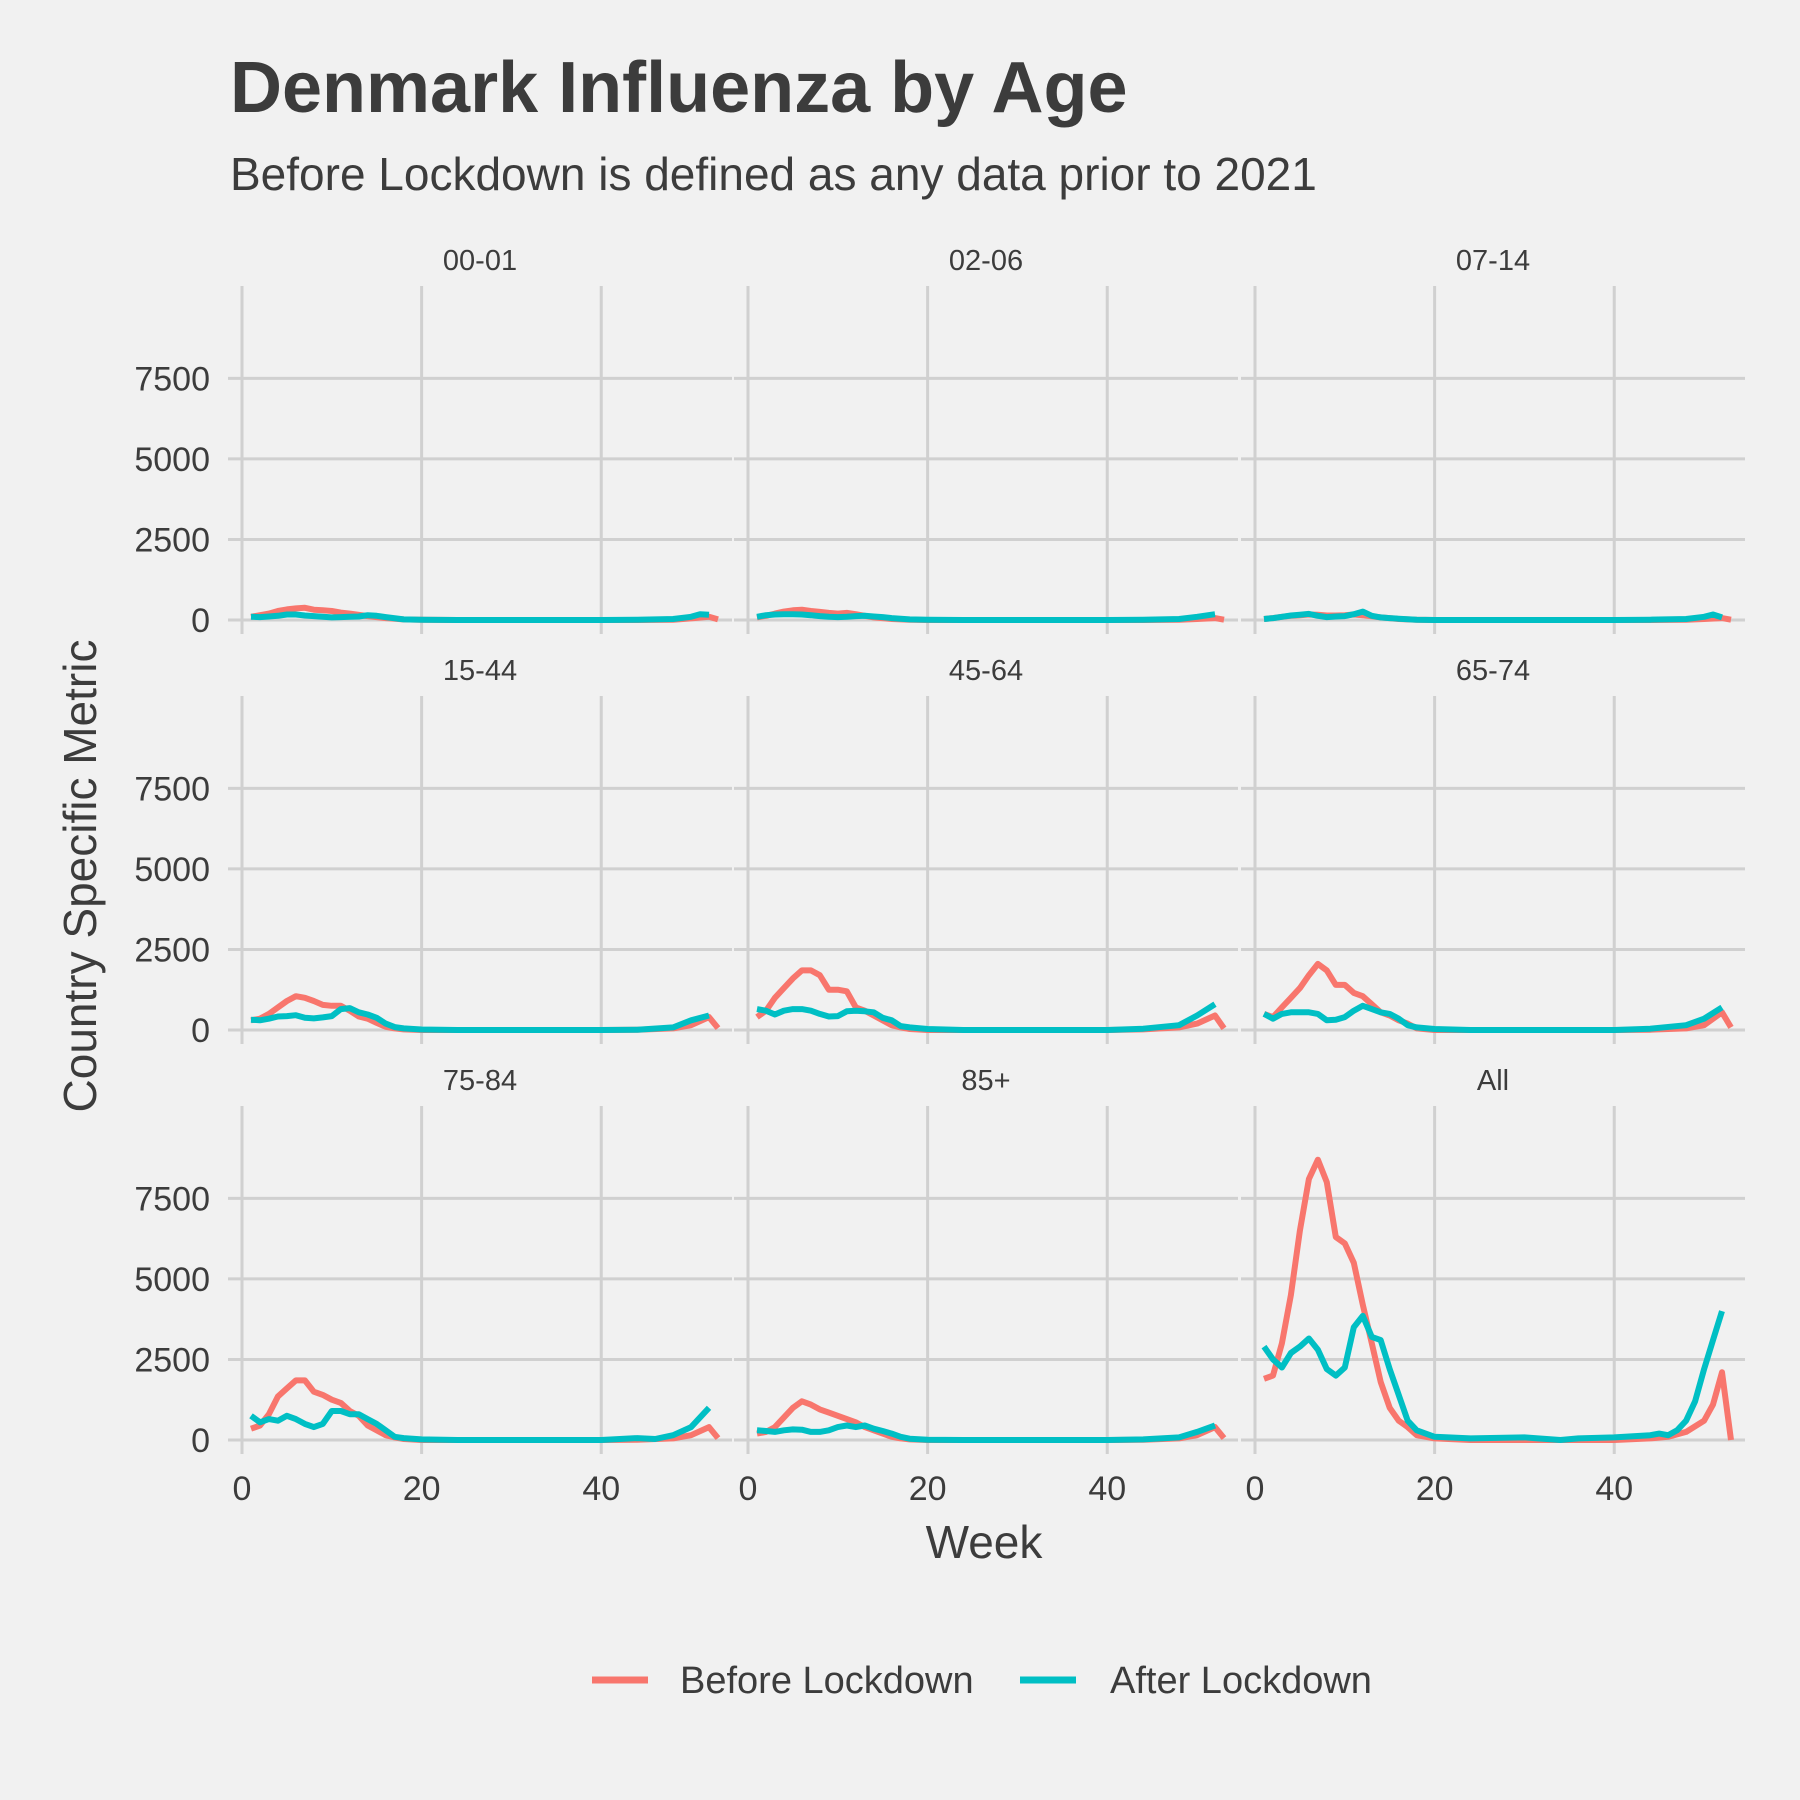 Image resolution: width=1800 pixels, height=1800 pixels. Describe the element at coordinates (1493, 671) in the screenshot. I see `facet-strip-label: 65-74` at that location.